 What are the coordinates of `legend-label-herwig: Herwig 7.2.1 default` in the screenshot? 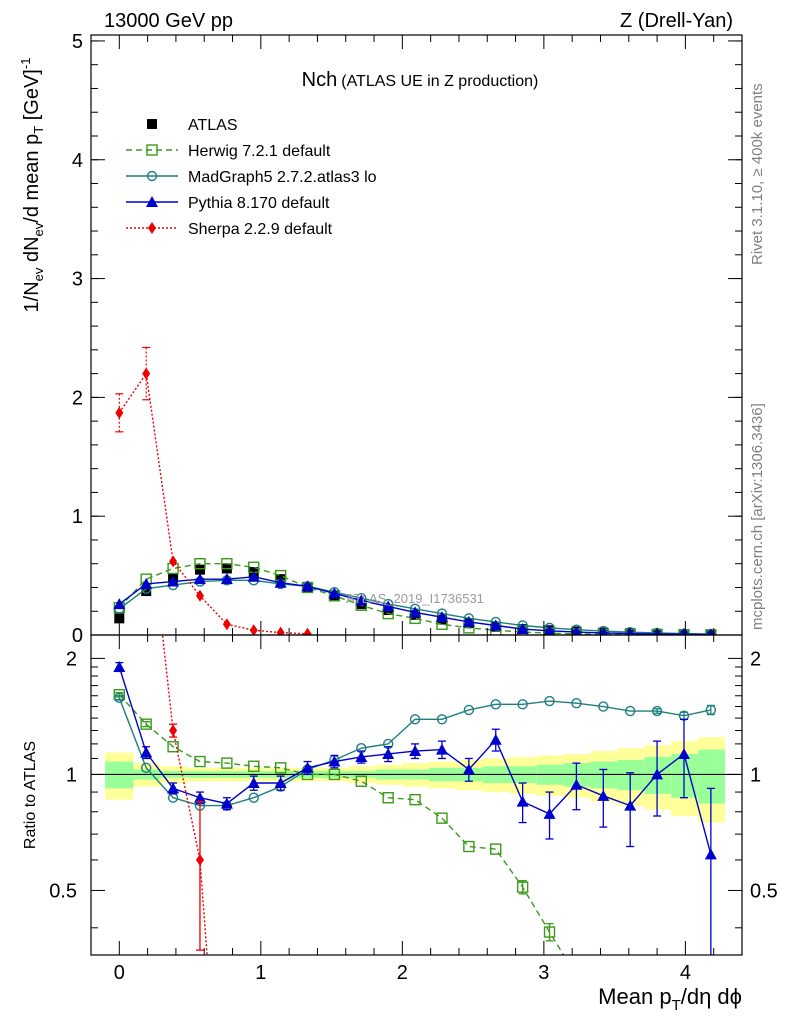 It's located at (259, 151).